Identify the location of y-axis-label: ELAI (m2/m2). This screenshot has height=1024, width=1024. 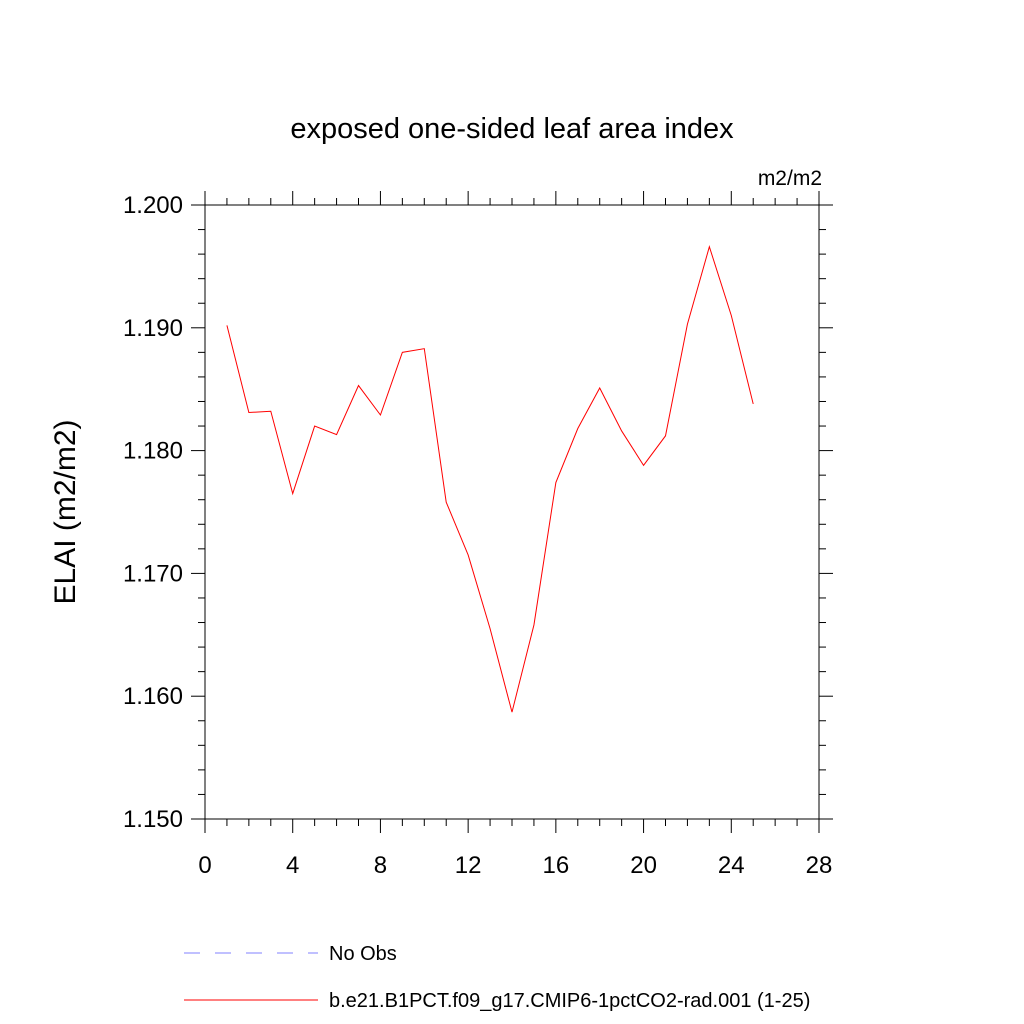
(65, 511).